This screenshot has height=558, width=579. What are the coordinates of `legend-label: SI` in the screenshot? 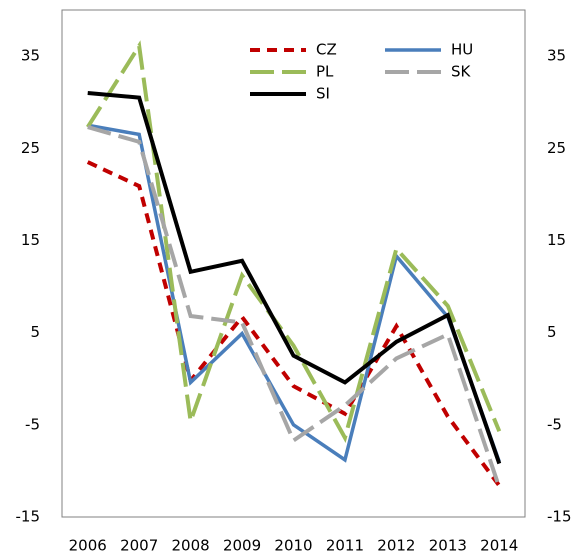 It's located at (323, 94).